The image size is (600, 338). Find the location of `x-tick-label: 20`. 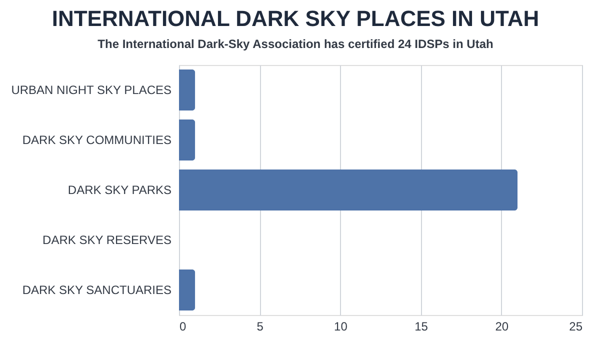

x-tick-label: 20 is located at coordinates (502, 327).